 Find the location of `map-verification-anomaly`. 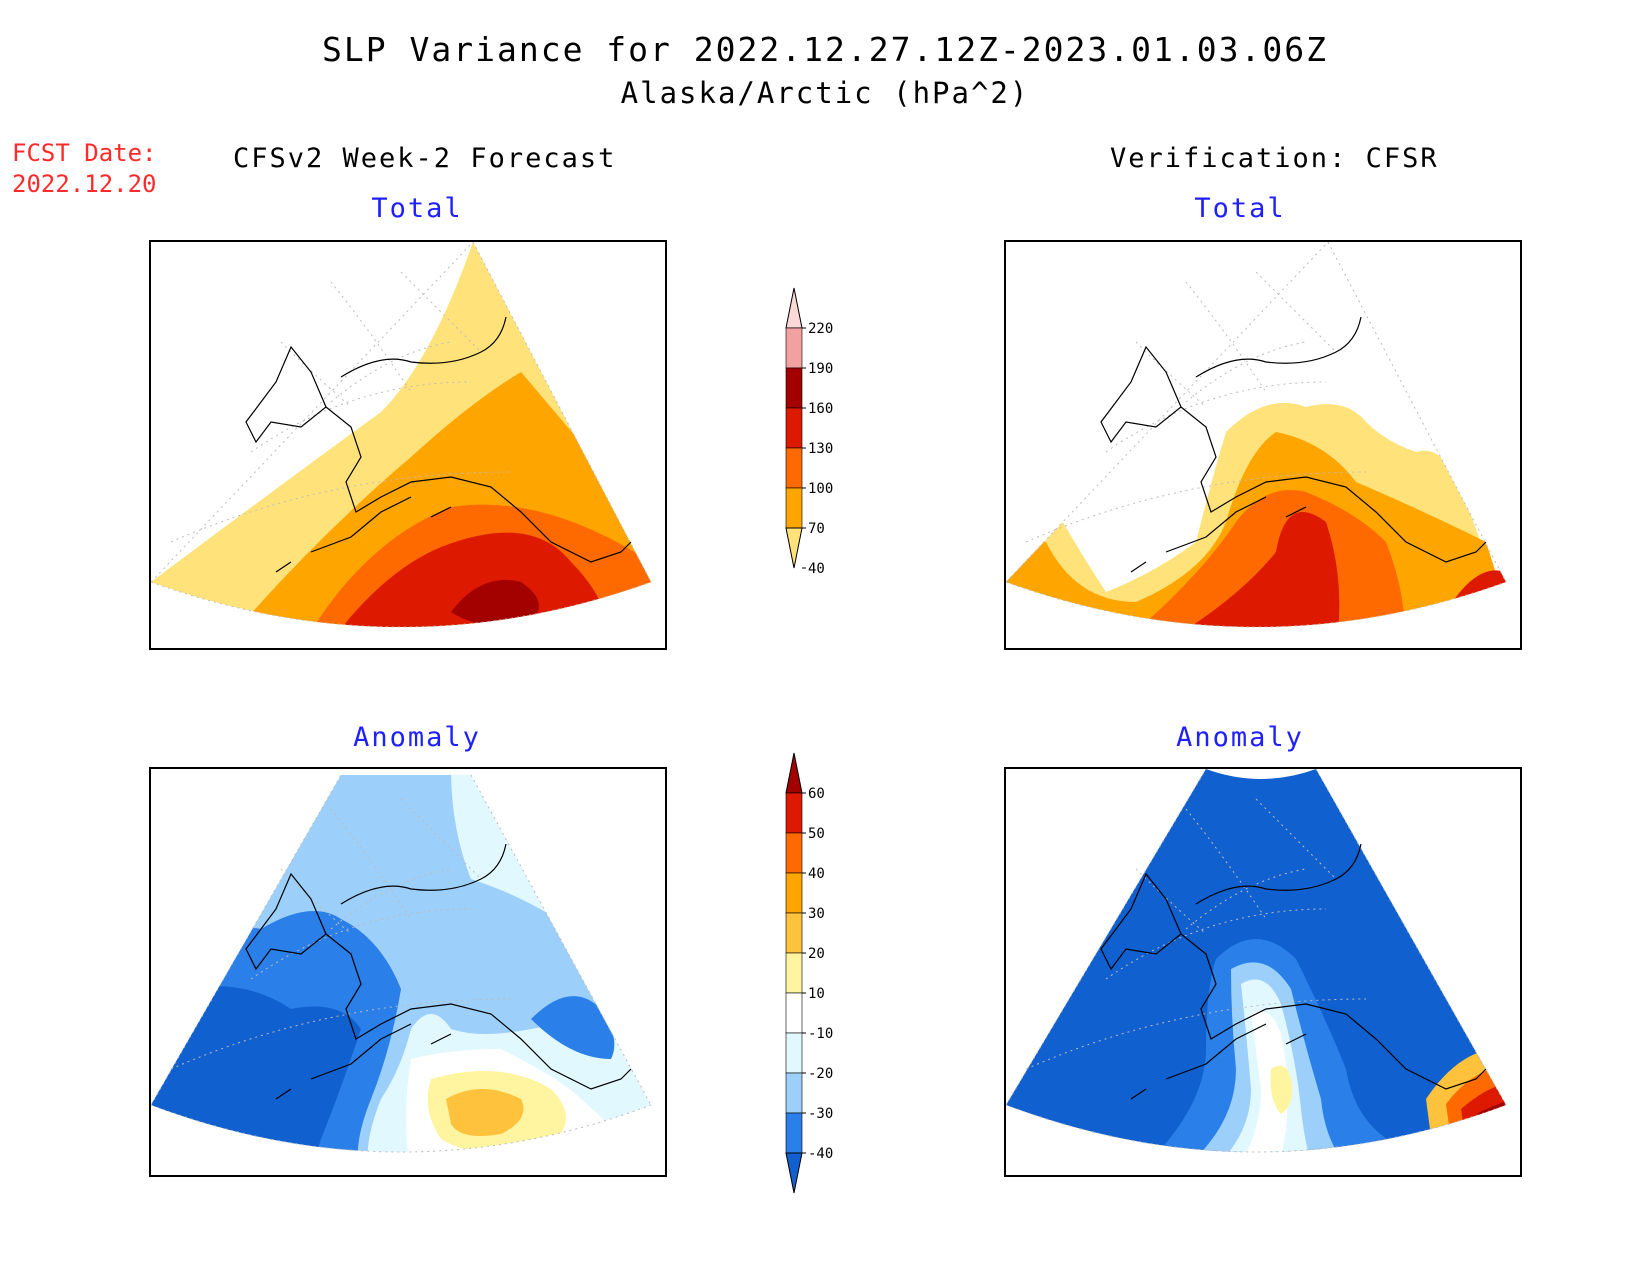

map-verification-anomaly is located at coordinates (1263, 972).